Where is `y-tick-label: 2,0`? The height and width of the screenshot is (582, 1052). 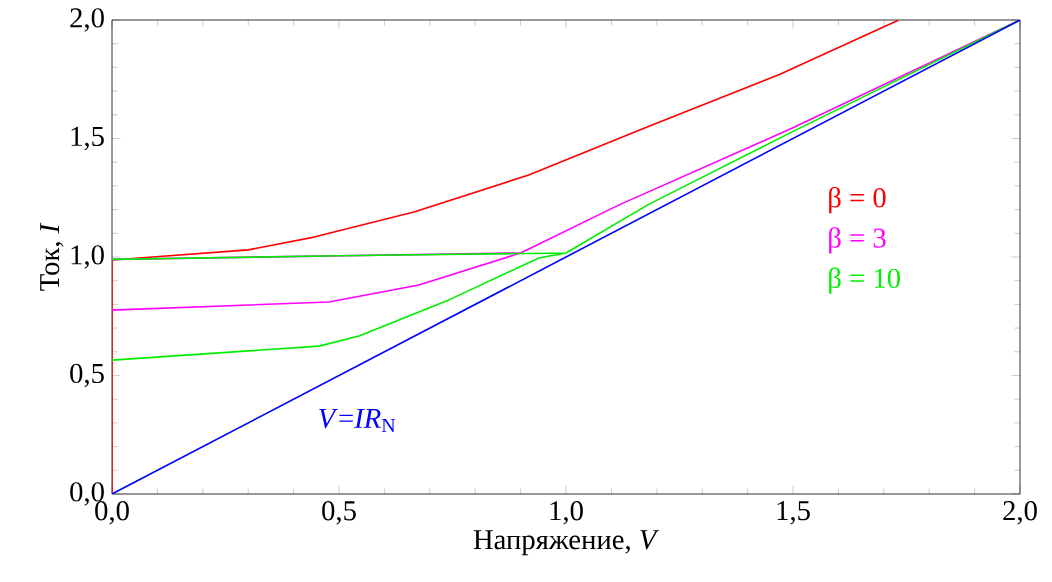 y-tick-label: 2,0 is located at coordinates (87, 20).